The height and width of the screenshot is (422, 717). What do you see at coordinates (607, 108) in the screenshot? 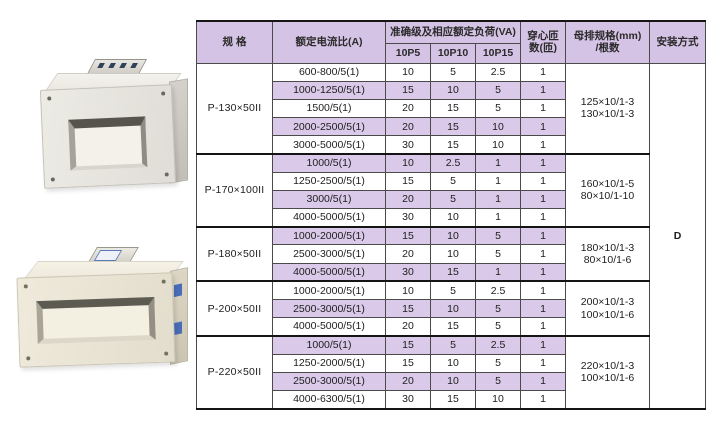
I see `busbar-spec-cell: 125×10/1-3 130×10/1-3` at bounding box center [607, 108].